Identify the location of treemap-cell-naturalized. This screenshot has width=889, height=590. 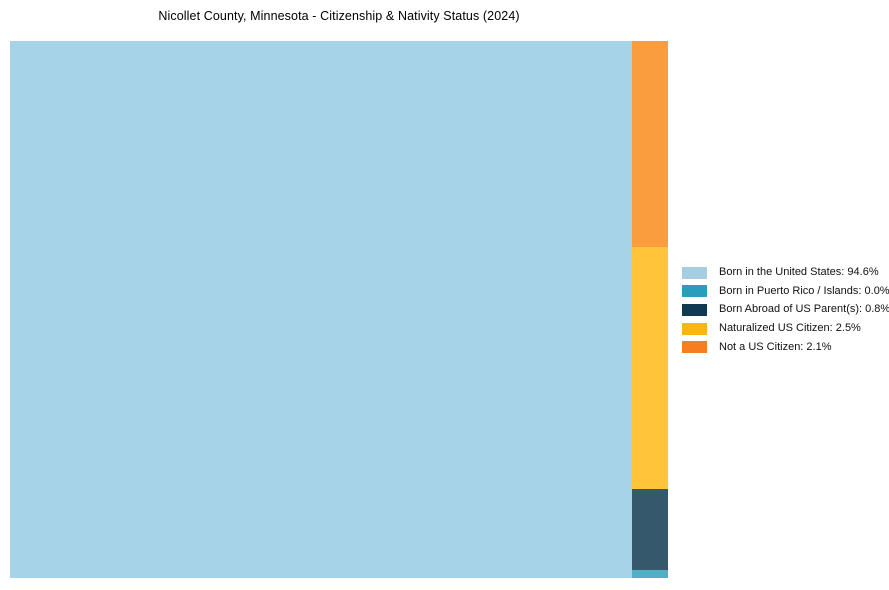
(650, 368).